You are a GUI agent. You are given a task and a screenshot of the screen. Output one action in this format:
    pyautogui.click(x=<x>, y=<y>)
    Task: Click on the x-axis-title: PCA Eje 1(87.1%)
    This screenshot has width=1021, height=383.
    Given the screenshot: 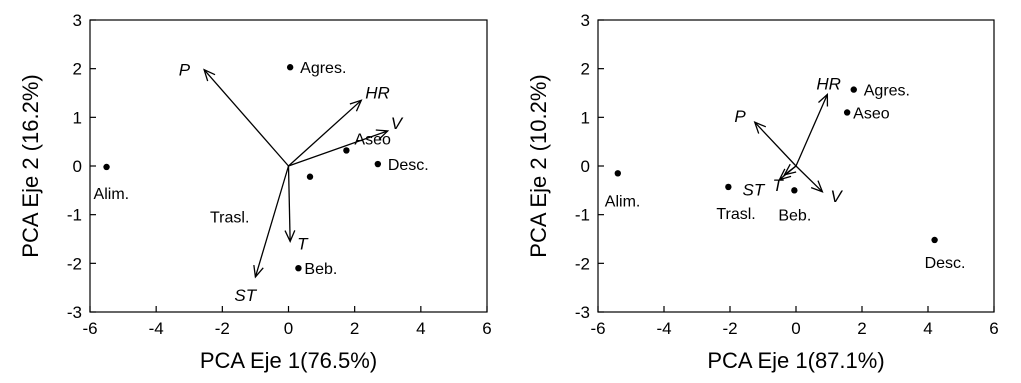 What is the action you would take?
    pyautogui.click(x=795, y=360)
    